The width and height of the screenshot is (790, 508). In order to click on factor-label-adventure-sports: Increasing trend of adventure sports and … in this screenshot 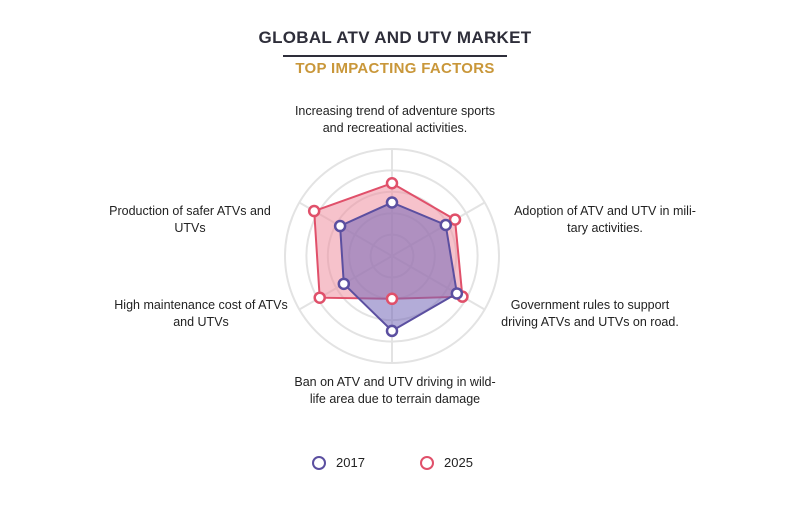, I will do `click(395, 119)`.